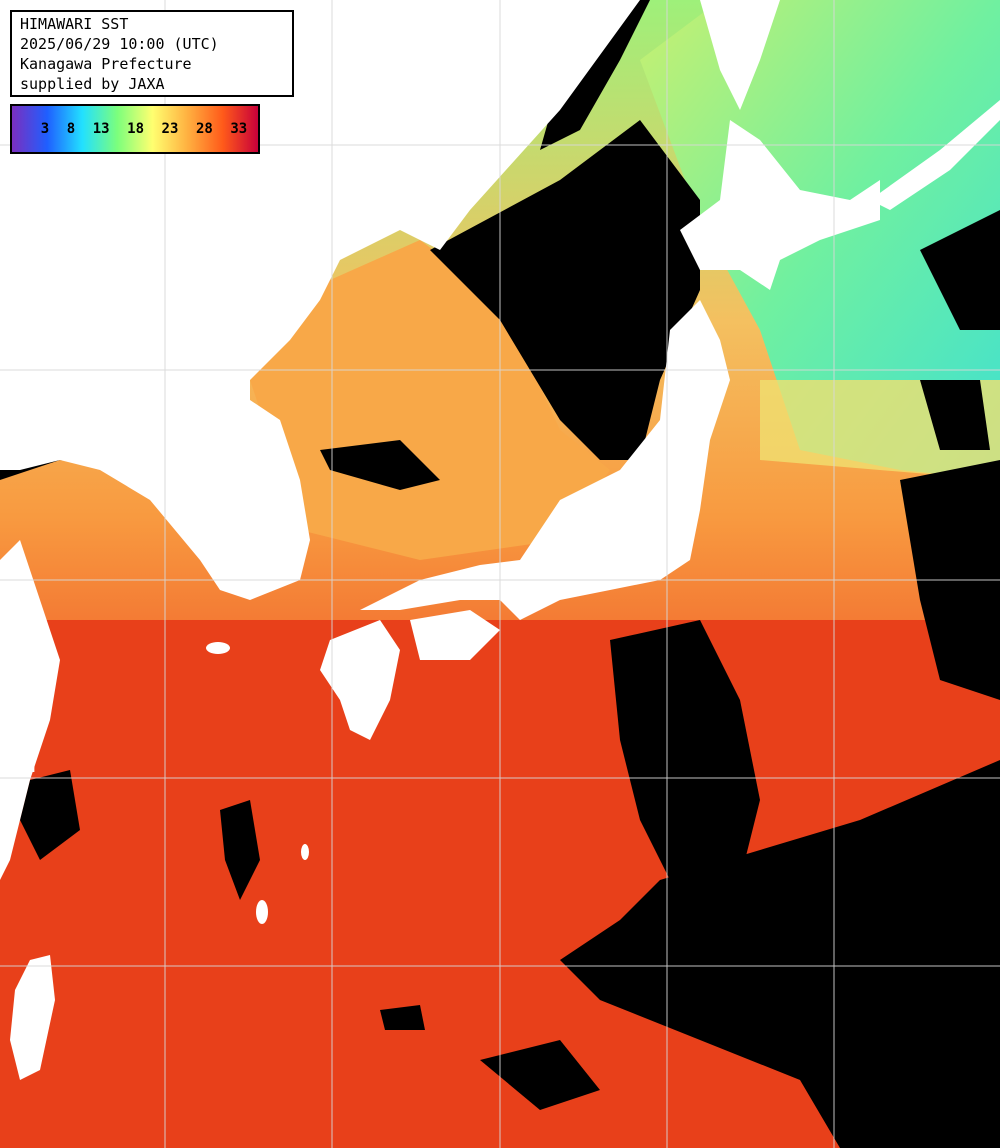  I want to click on land-hokkaido, so click(780, 205).